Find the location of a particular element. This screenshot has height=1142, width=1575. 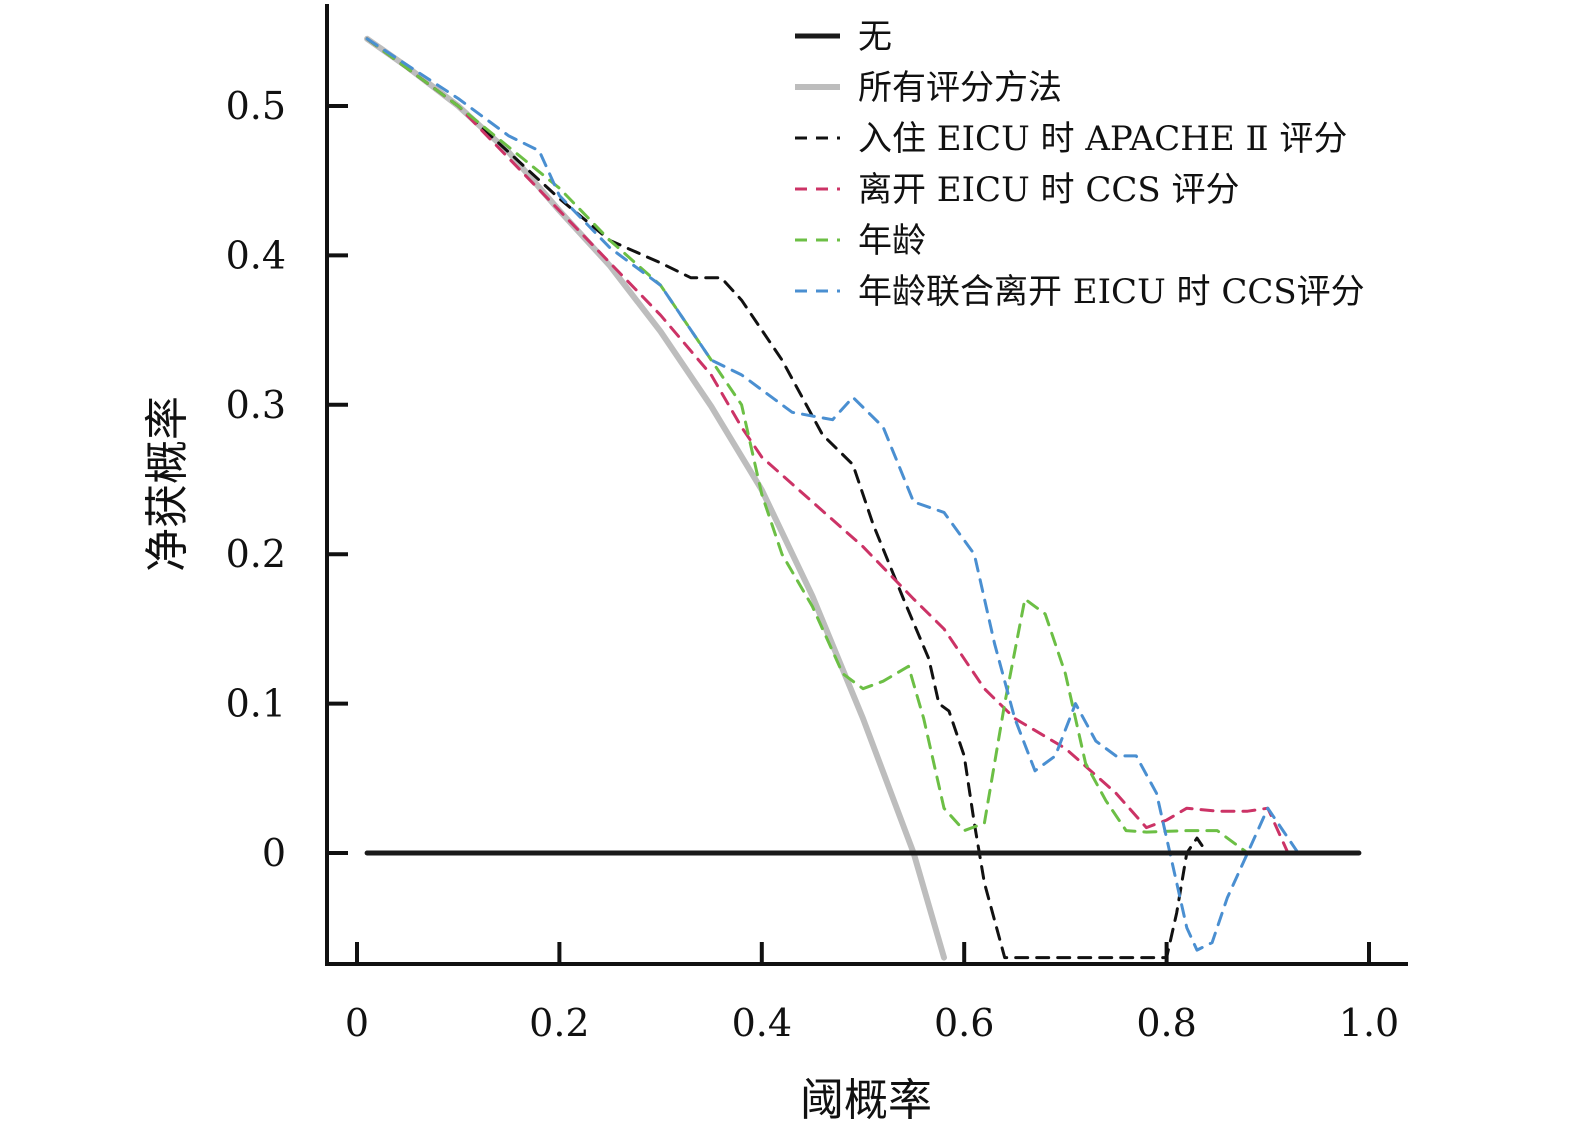

legend-label-3: 离开 EICU 时 CCS 评分 is located at coordinates (1048, 190).